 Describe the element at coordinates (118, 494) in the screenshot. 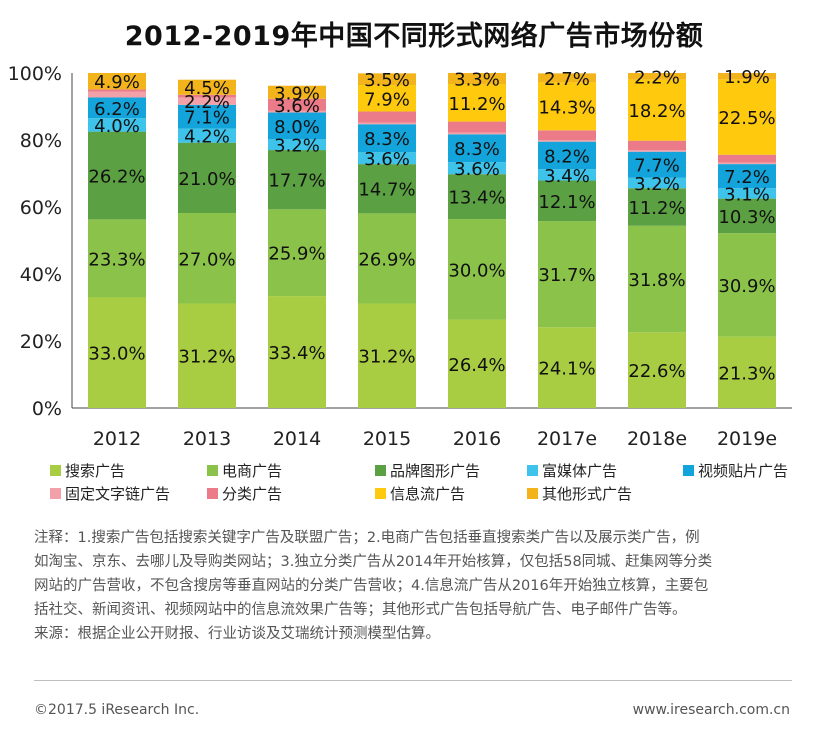

I see `legend-label: 固定文字链广告` at that location.